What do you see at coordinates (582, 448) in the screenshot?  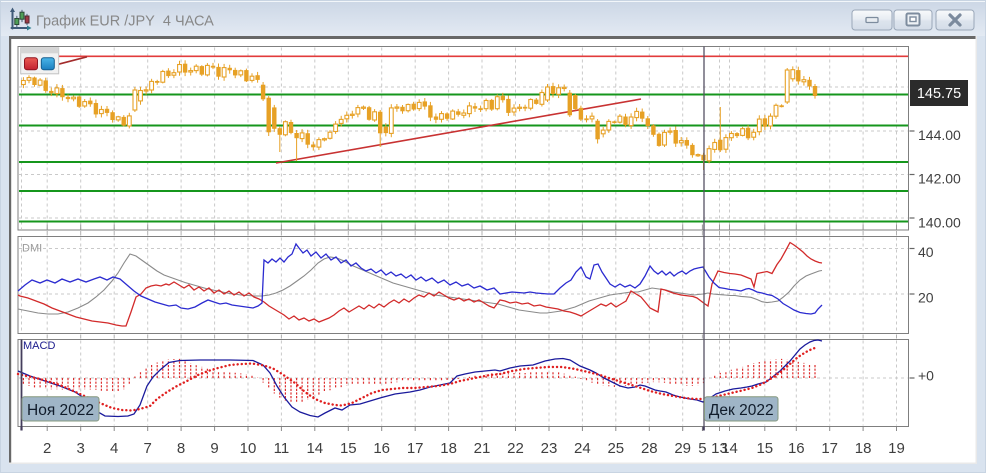 I see `svg-text: 24` at bounding box center [582, 448].